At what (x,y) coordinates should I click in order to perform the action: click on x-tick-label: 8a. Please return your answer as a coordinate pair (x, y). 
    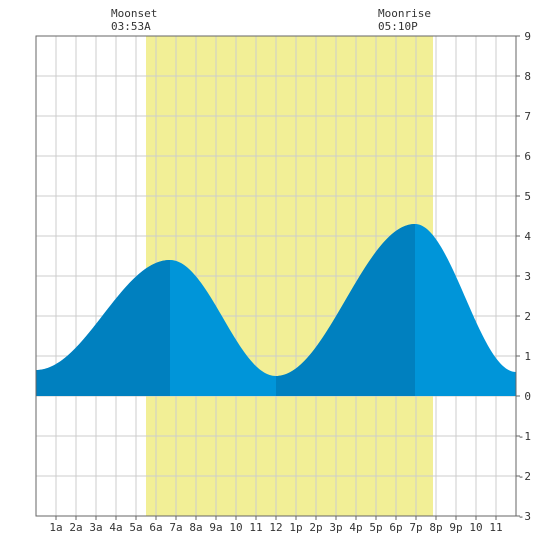
    Looking at the image, I should click on (195, 527).